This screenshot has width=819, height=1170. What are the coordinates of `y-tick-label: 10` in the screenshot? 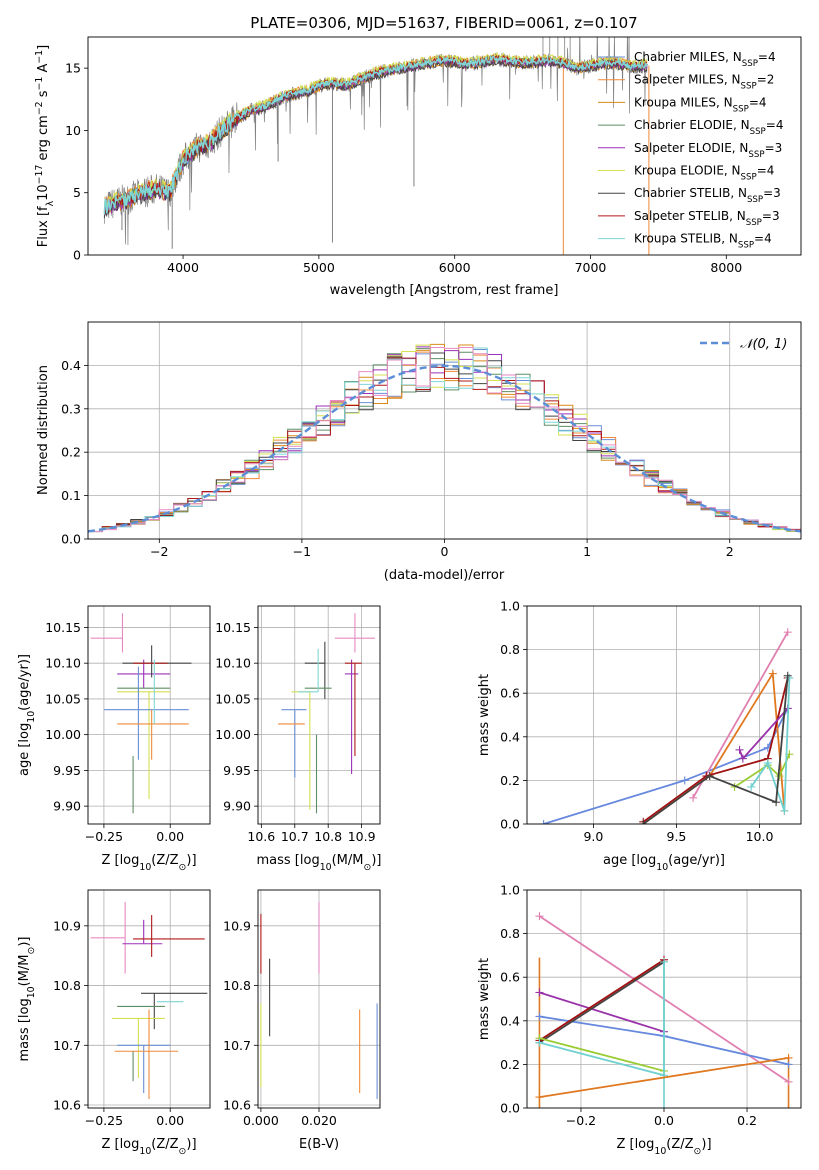 It's located at (73, 130).